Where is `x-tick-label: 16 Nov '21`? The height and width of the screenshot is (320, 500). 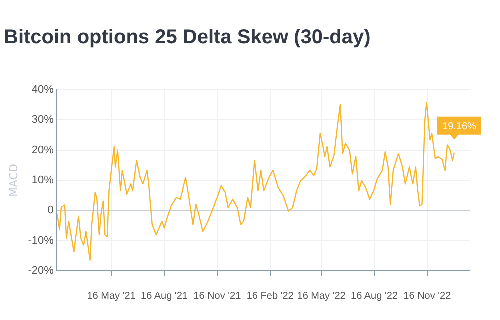
x-tick-label: 16 Nov '21 is located at coordinates (218, 296).